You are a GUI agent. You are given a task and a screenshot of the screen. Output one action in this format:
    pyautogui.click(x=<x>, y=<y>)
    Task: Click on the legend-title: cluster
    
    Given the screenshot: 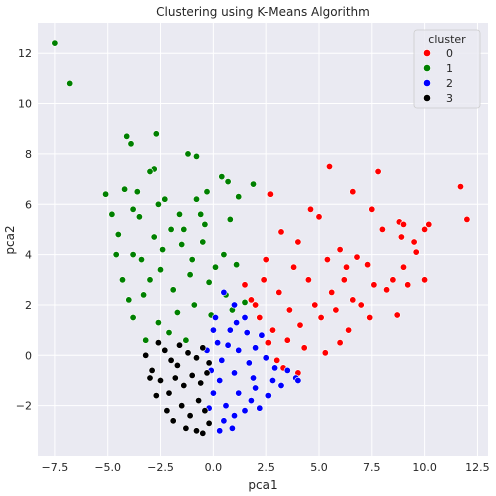 What is the action you would take?
    pyautogui.click(x=447, y=39)
    